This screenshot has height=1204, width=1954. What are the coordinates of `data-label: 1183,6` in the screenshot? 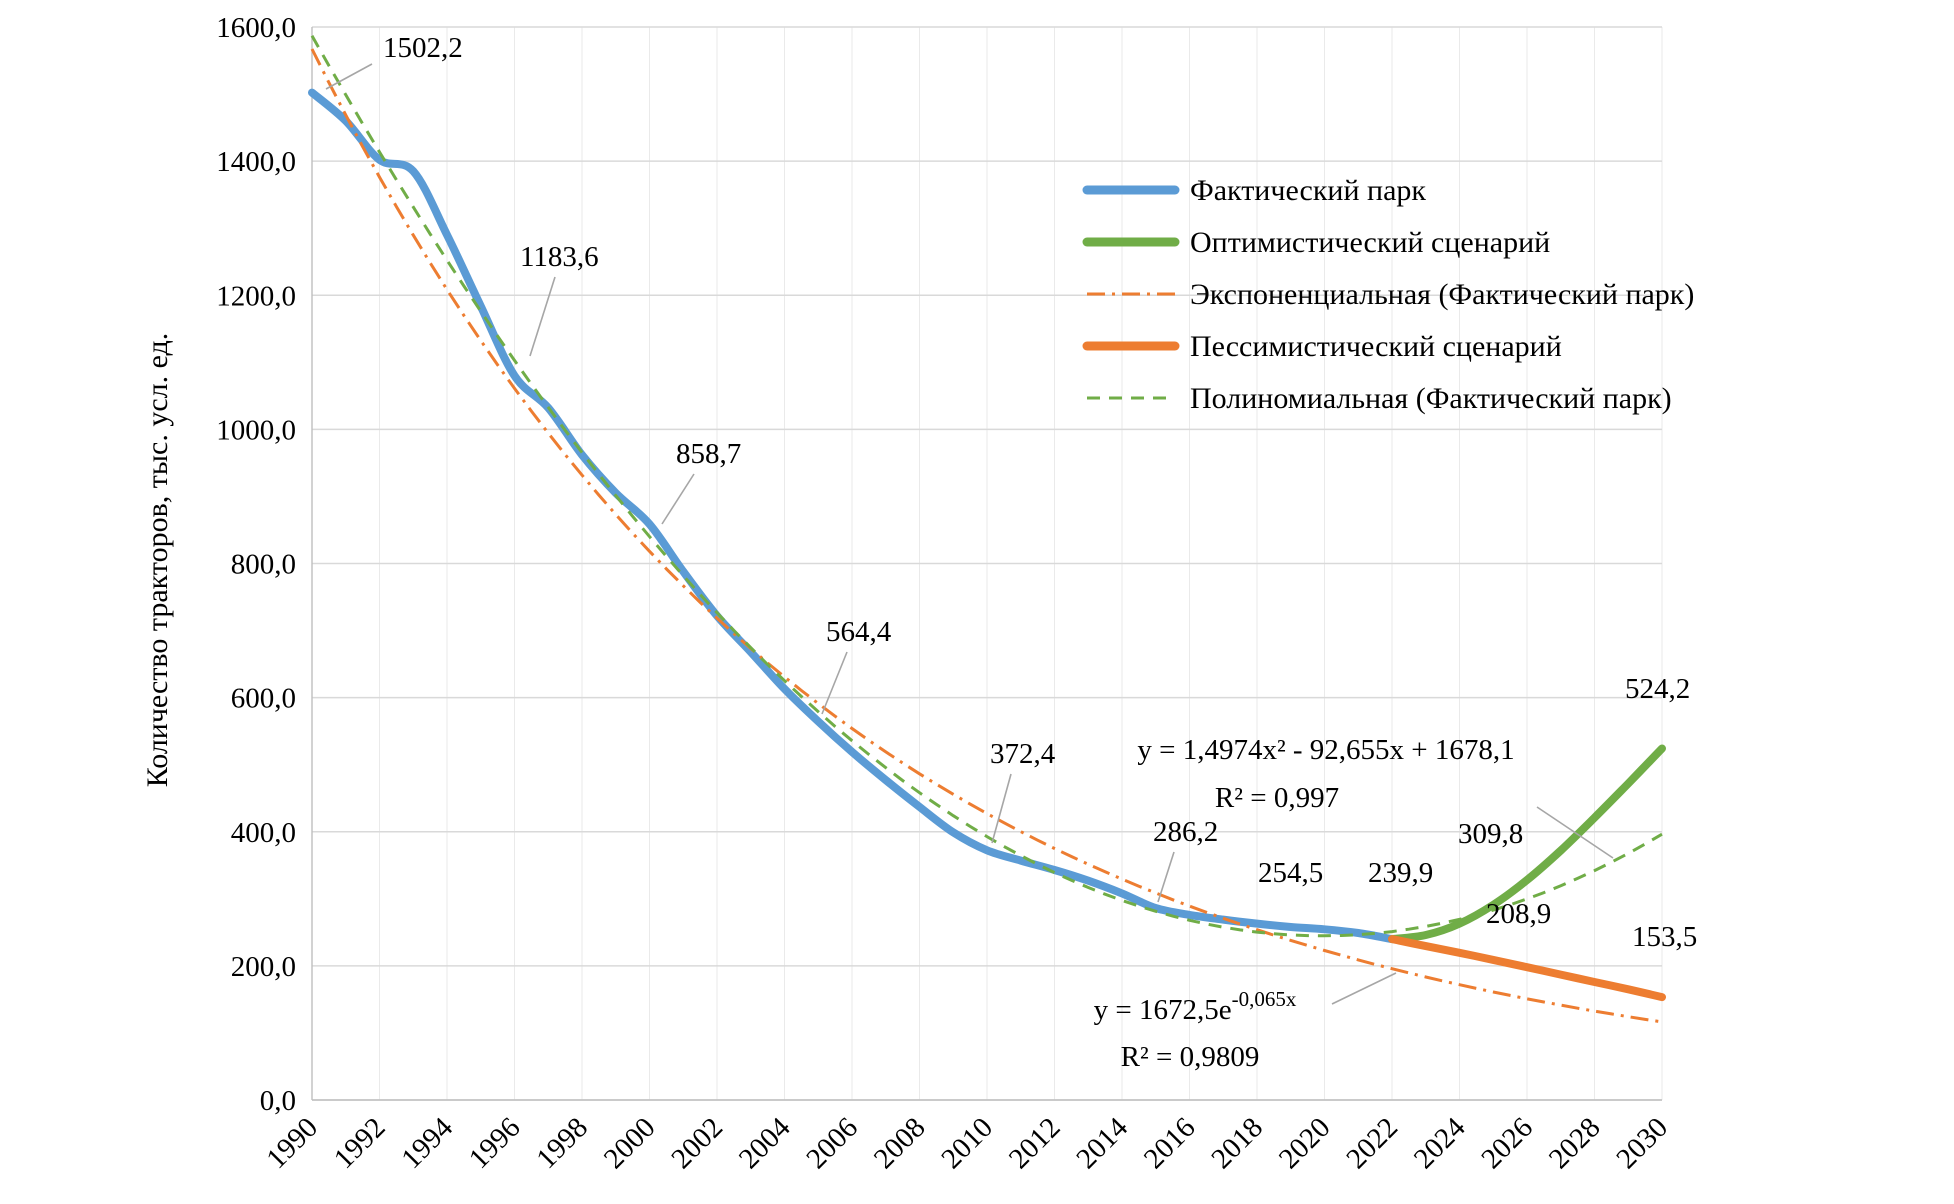 It's located at (559, 257).